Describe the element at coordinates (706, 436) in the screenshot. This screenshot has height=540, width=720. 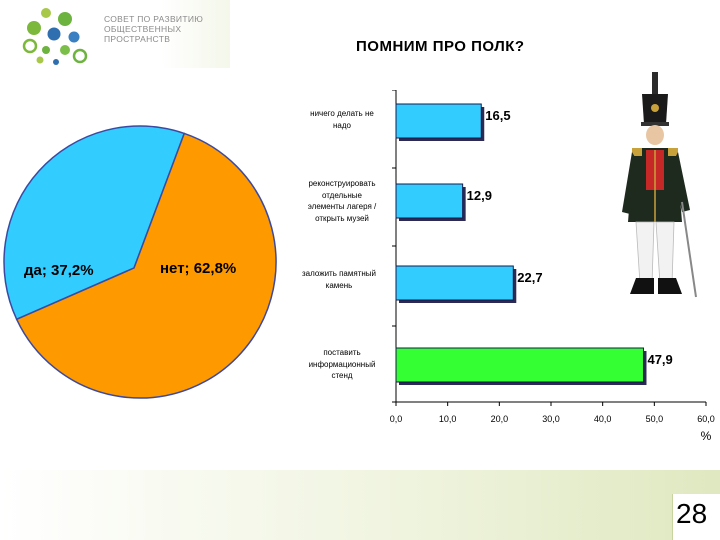
I see `x-axis-label: %` at that location.